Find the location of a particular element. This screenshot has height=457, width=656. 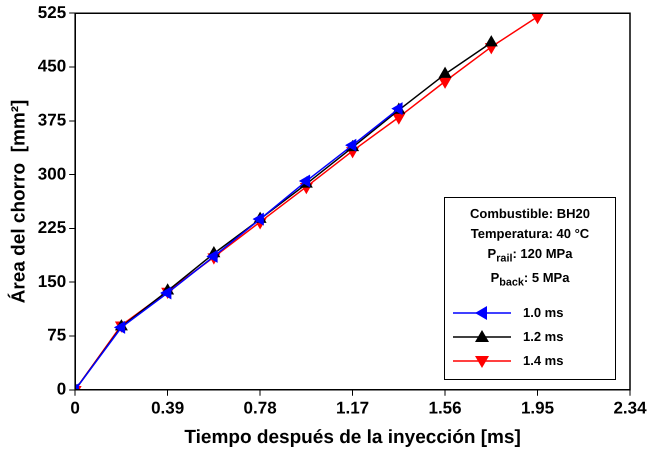

x-tick-label: 1.95 is located at coordinates (537, 408).